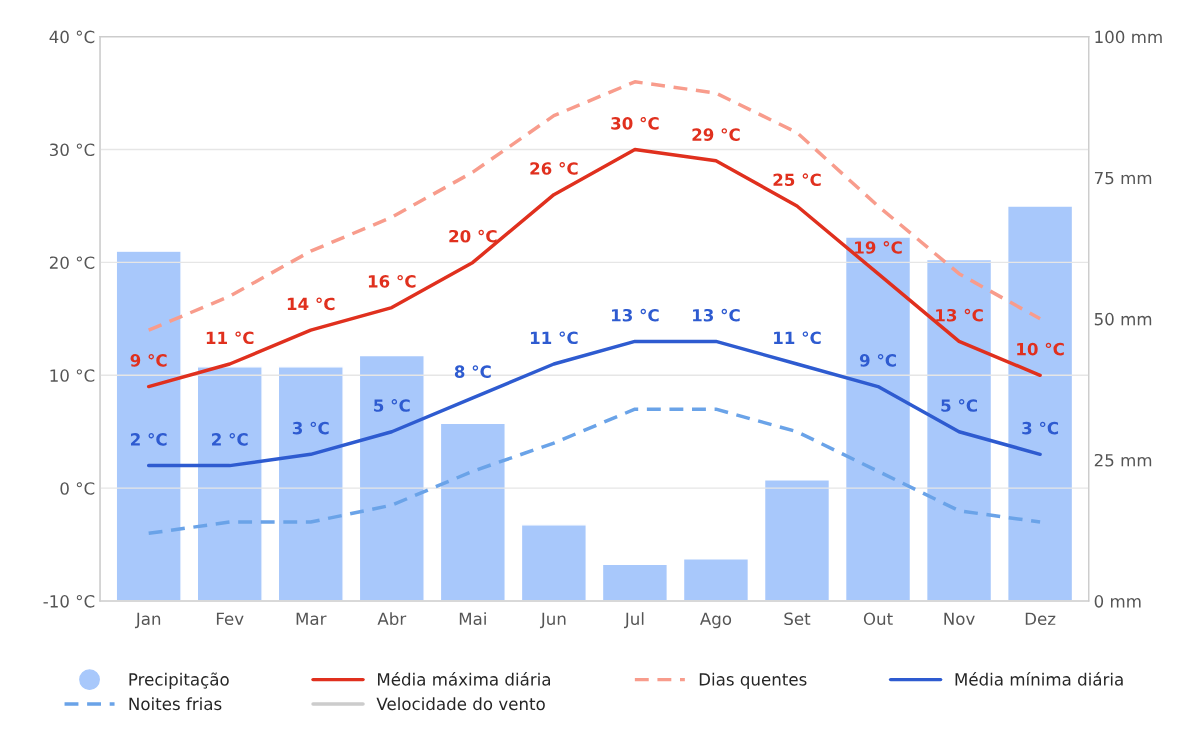 The image size is (1177, 733). I want to click on data-label: 25 °C, so click(797, 180).